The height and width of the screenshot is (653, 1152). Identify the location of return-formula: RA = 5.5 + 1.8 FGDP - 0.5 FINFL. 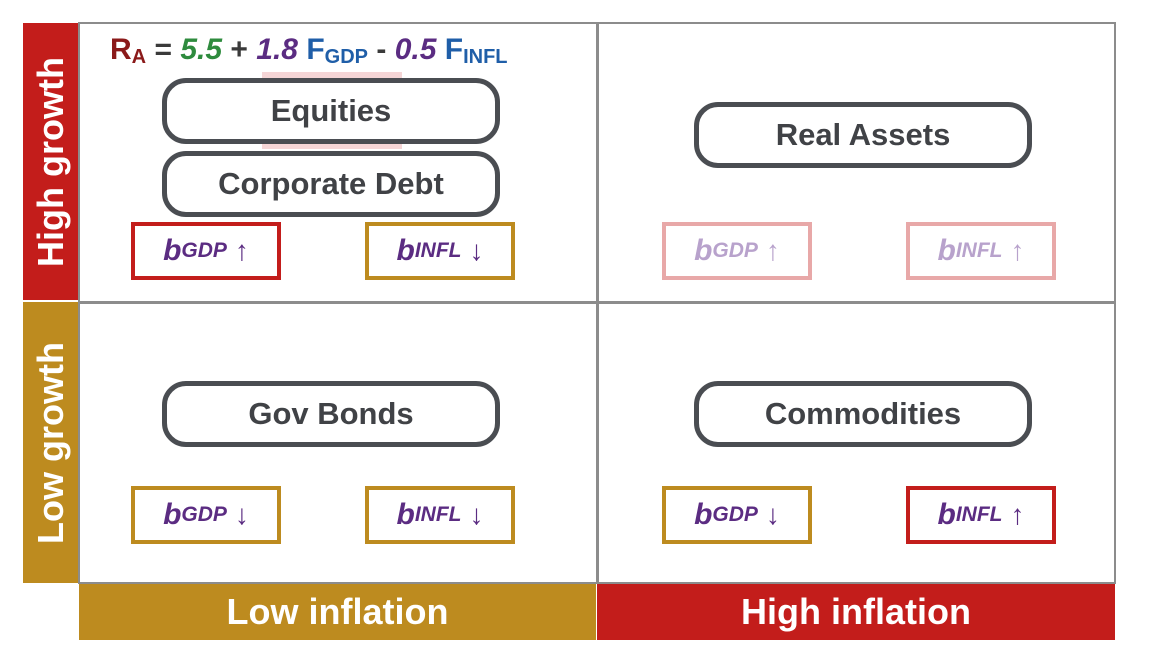
(350, 50).